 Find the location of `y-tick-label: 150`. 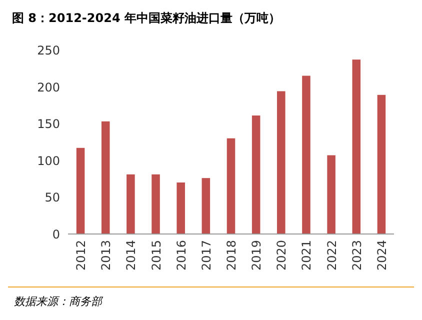

y-tick-label: 150 is located at coordinates (48, 124).